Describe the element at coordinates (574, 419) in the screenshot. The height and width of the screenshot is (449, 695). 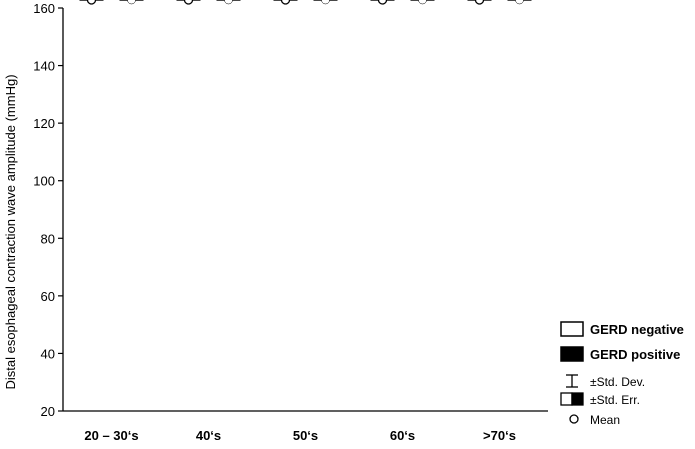
I see `legend-swatch-mean` at that location.